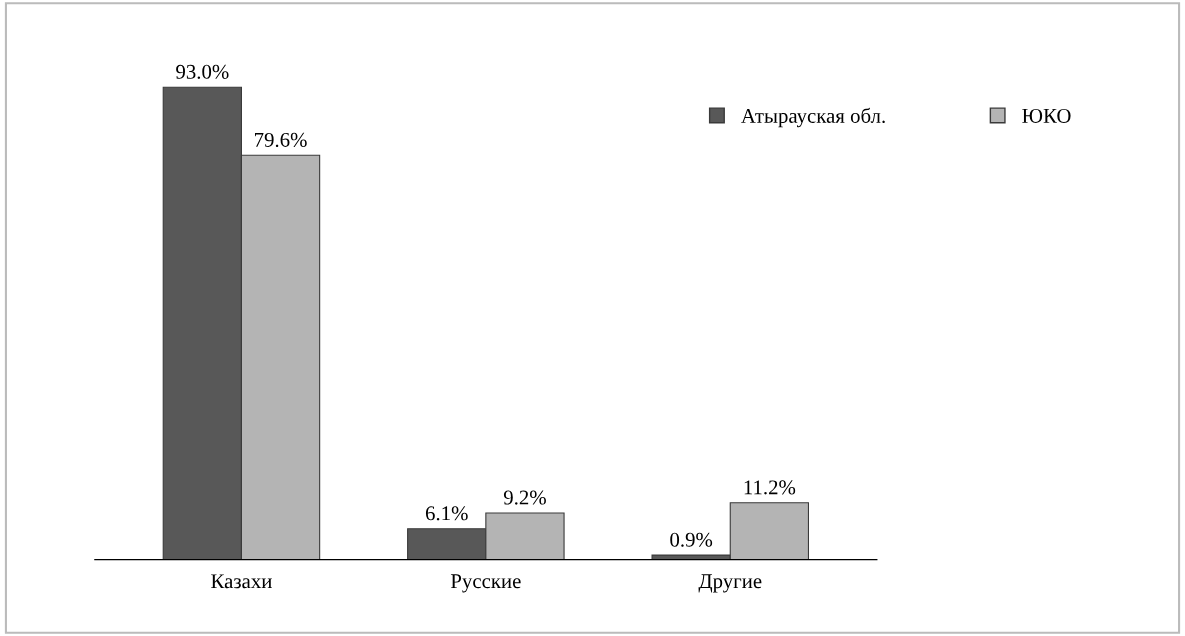  What do you see at coordinates (813, 117) in the screenshot?
I see `legend-label: Атырауская обл.` at bounding box center [813, 117].